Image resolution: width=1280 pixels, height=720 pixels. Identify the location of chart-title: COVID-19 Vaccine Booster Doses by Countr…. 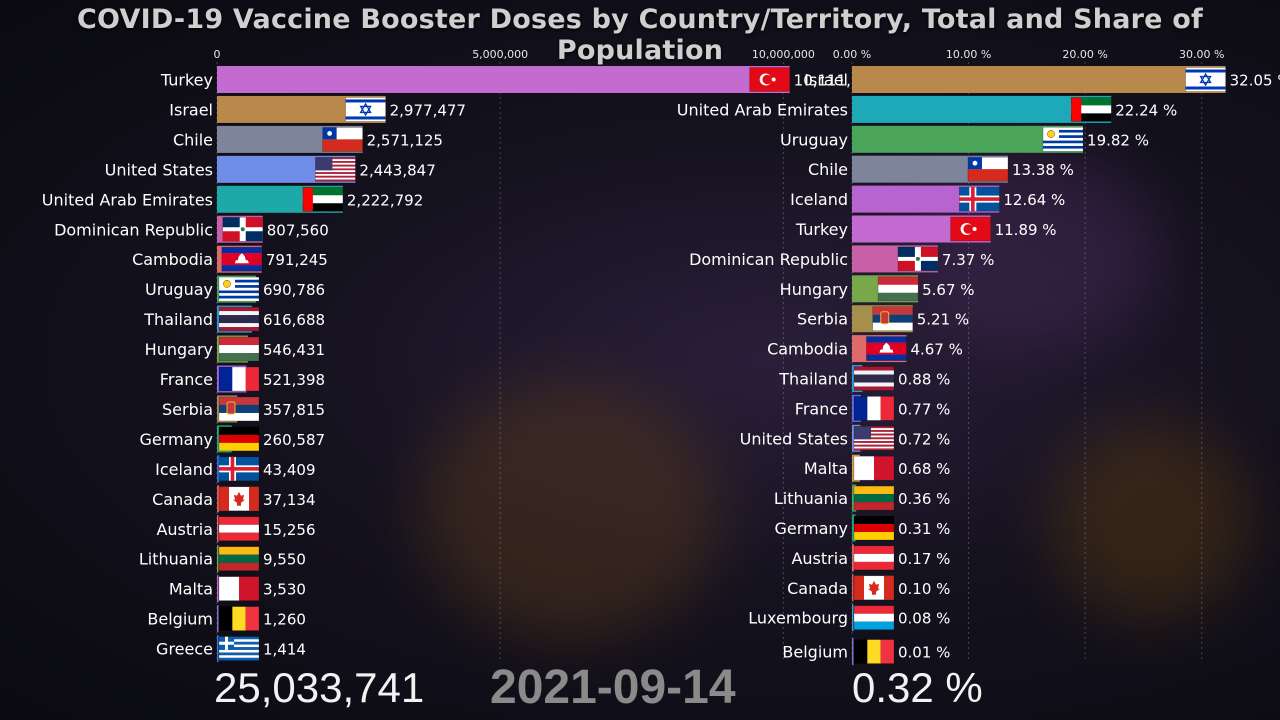
(640, 35).